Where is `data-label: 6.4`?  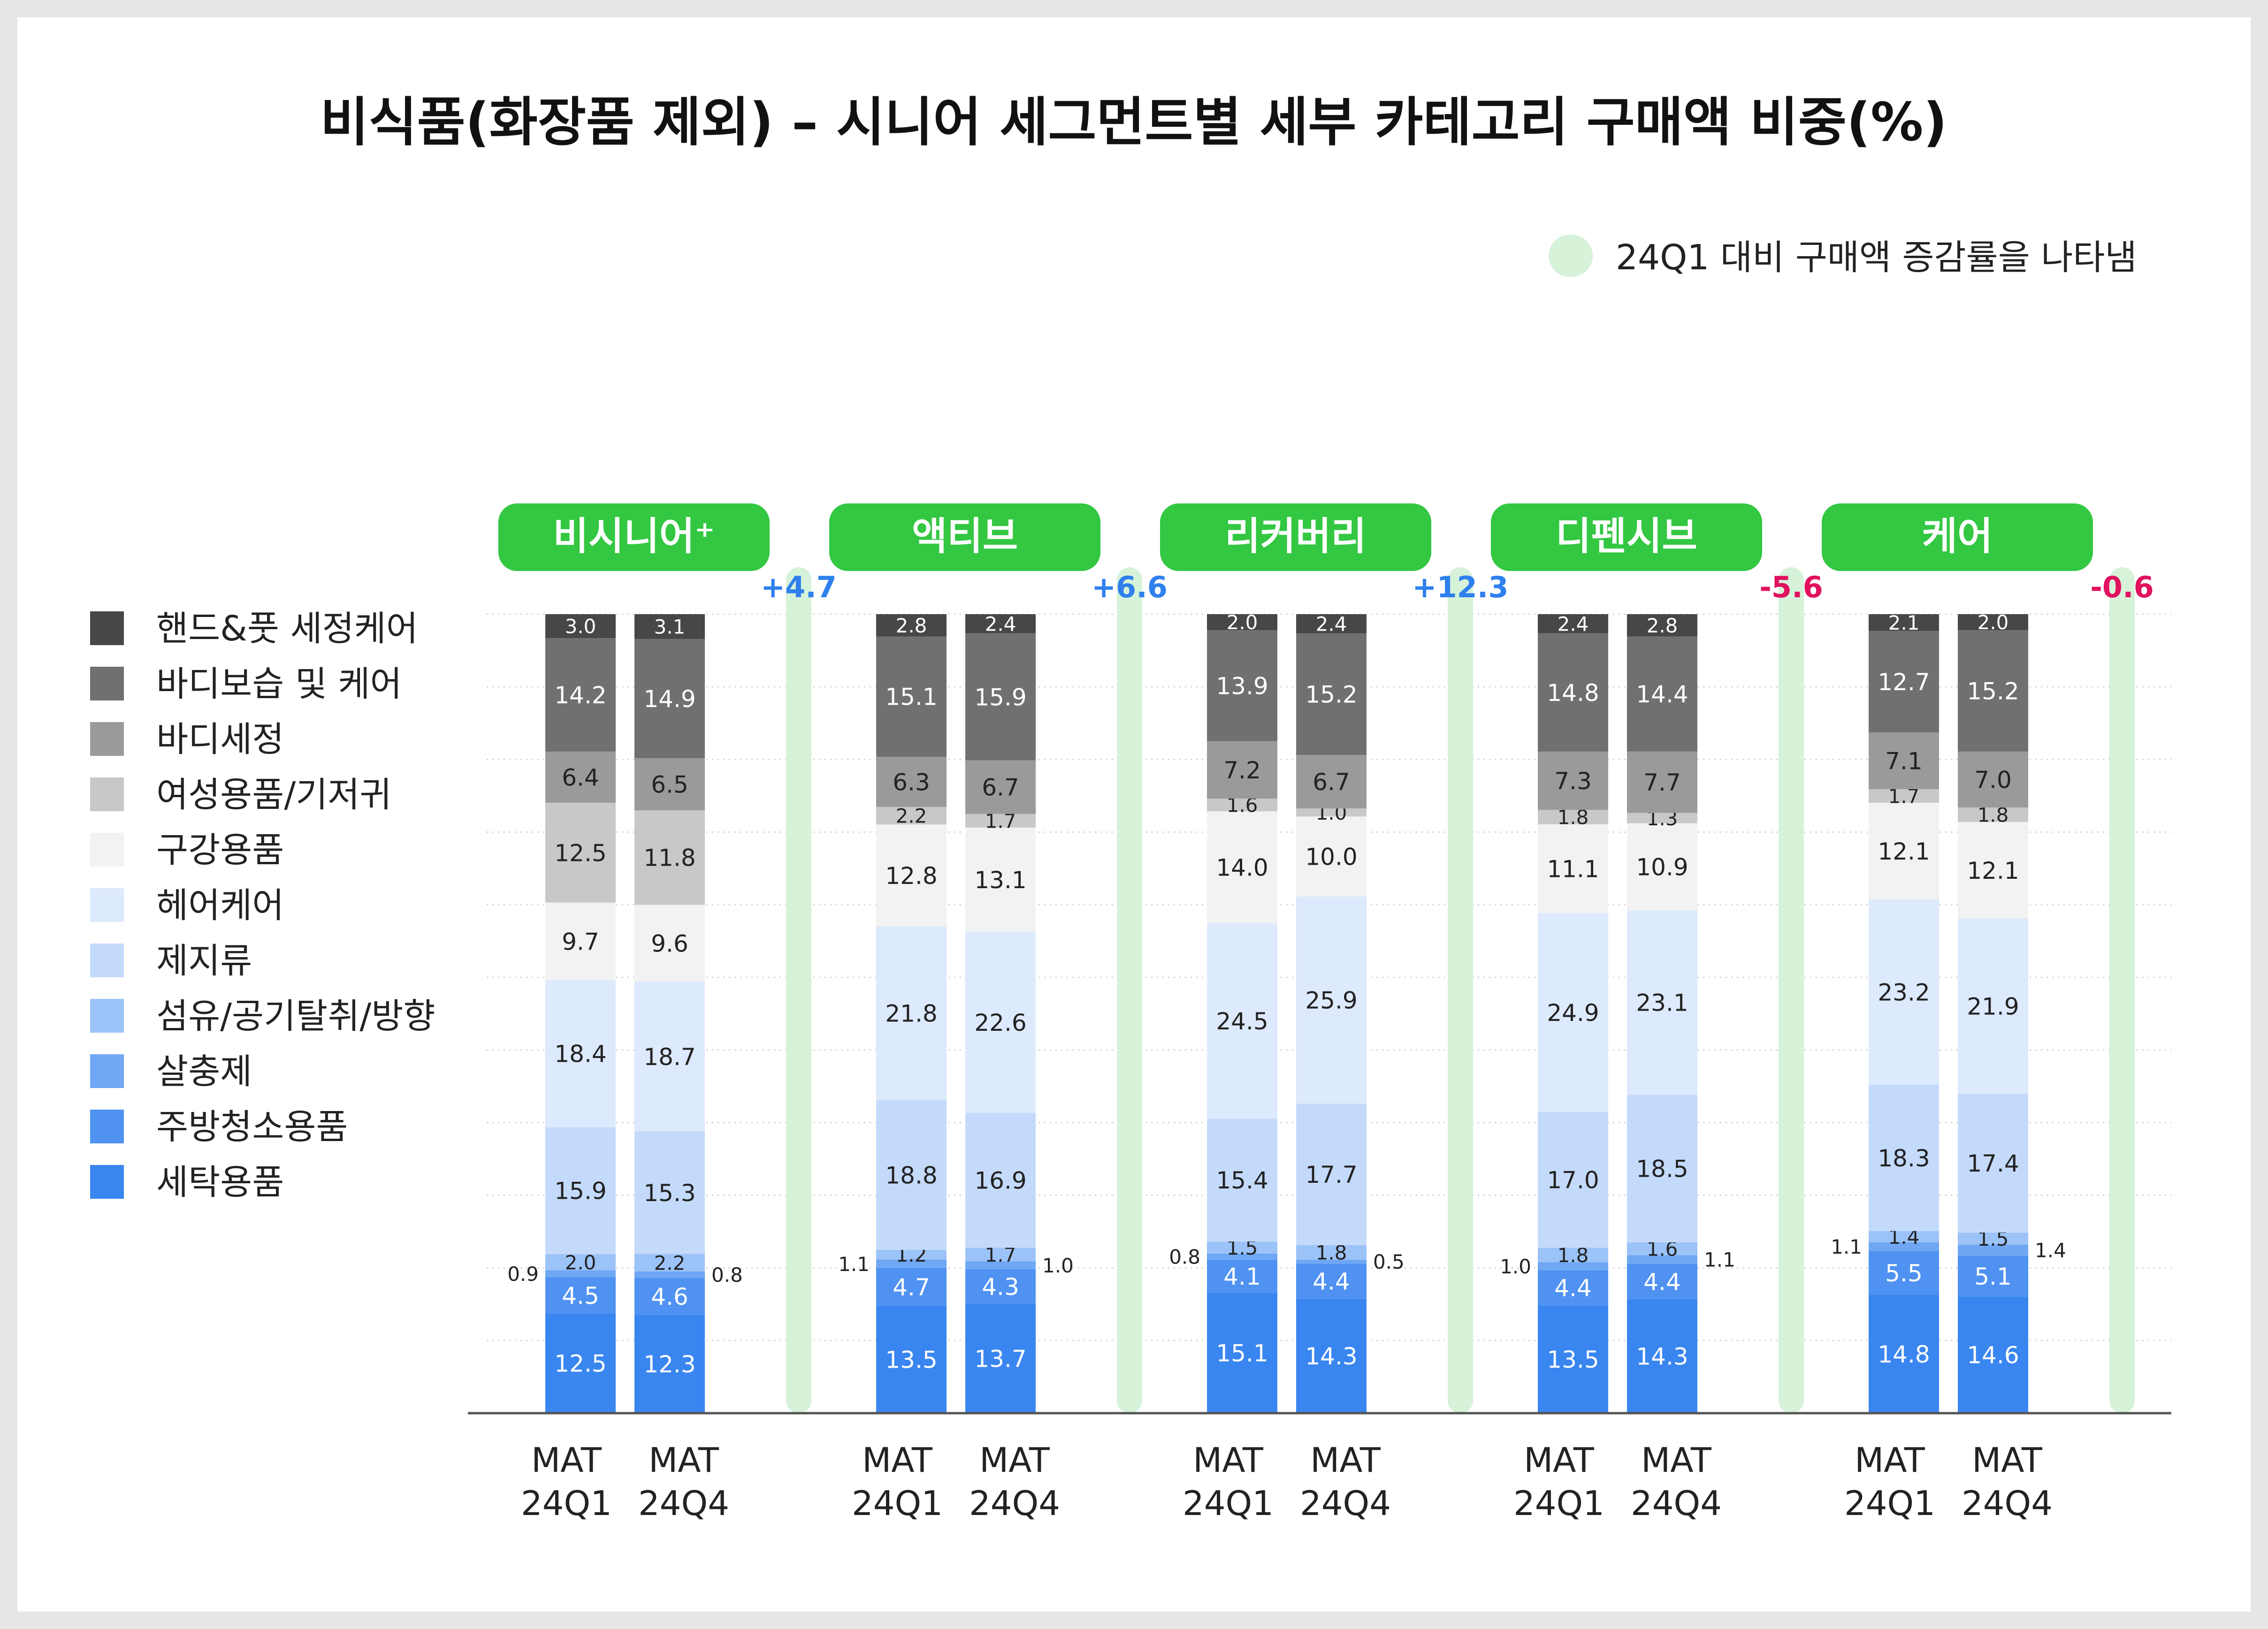
data-label: 6.4 is located at coordinates (580, 777).